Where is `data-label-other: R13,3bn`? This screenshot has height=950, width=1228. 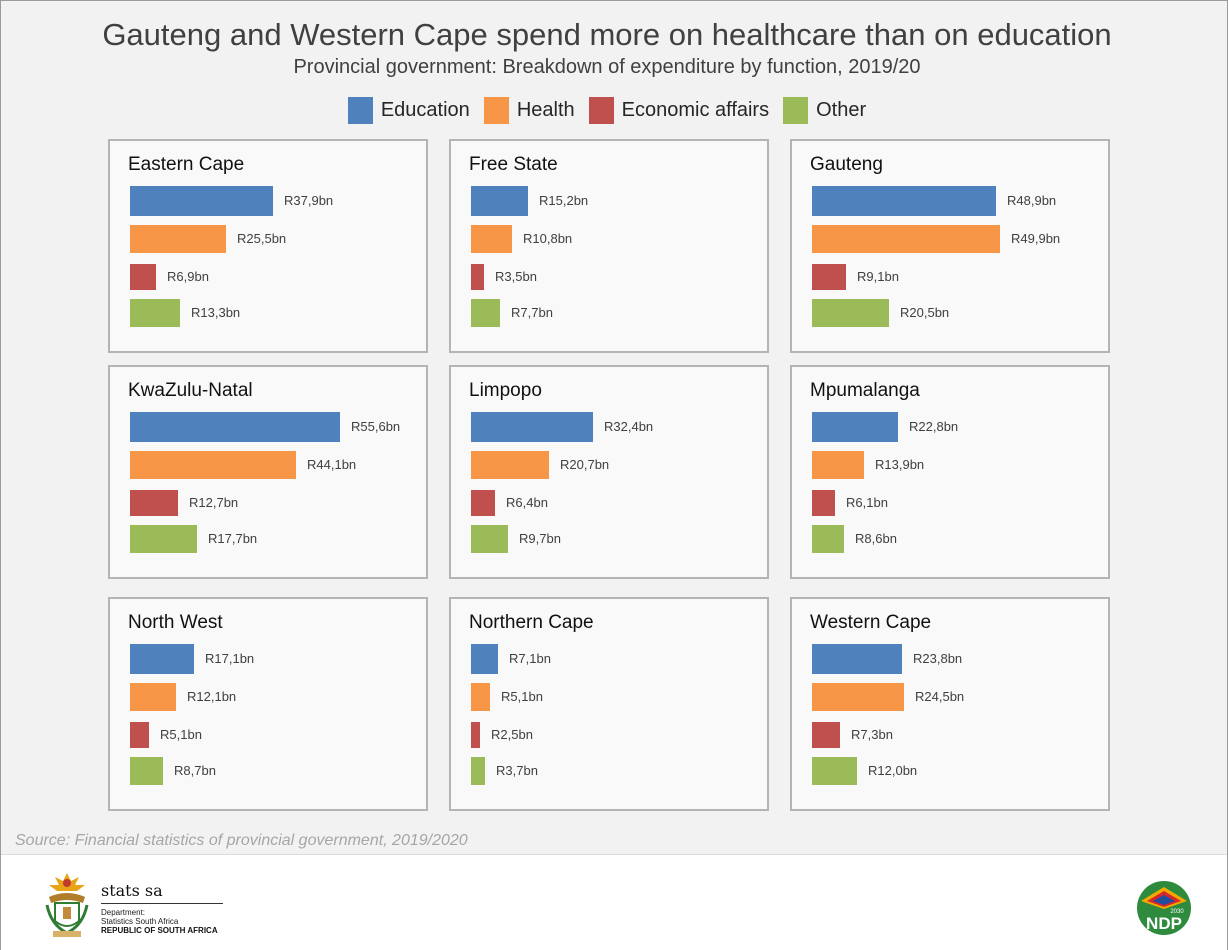 data-label-other: R13,3bn is located at coordinates (216, 312).